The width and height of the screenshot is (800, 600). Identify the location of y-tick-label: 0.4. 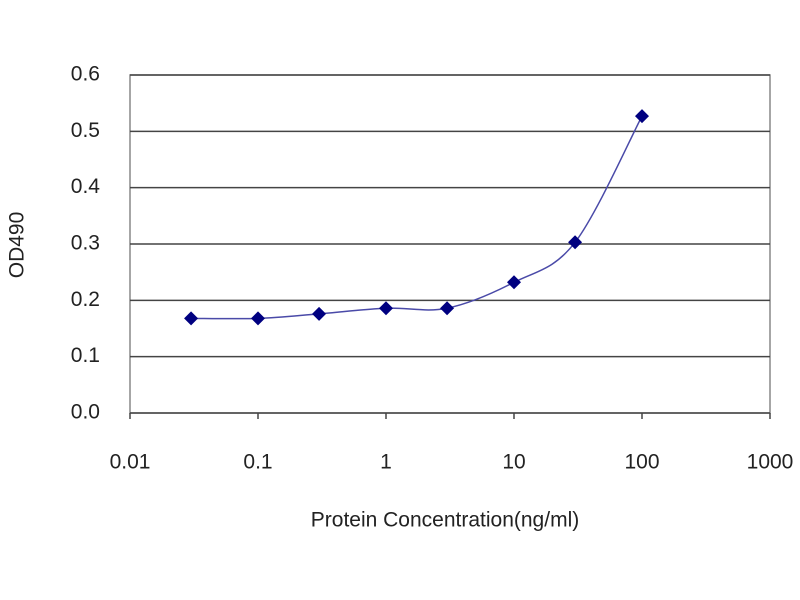
(86, 186).